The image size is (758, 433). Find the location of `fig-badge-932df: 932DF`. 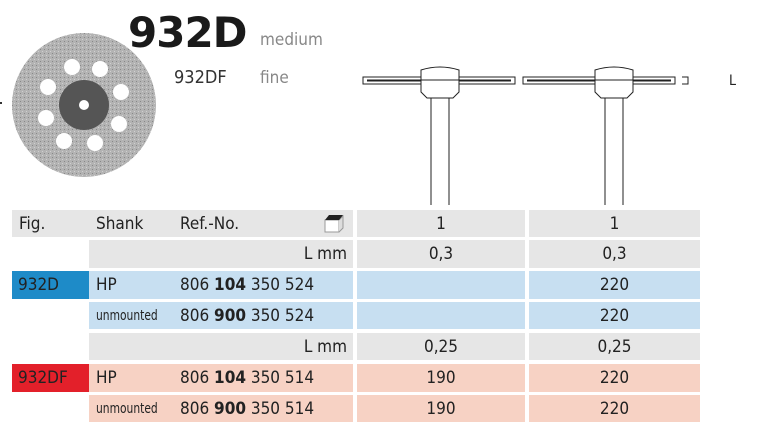

fig-badge-932df: 932DF is located at coordinates (50, 378).